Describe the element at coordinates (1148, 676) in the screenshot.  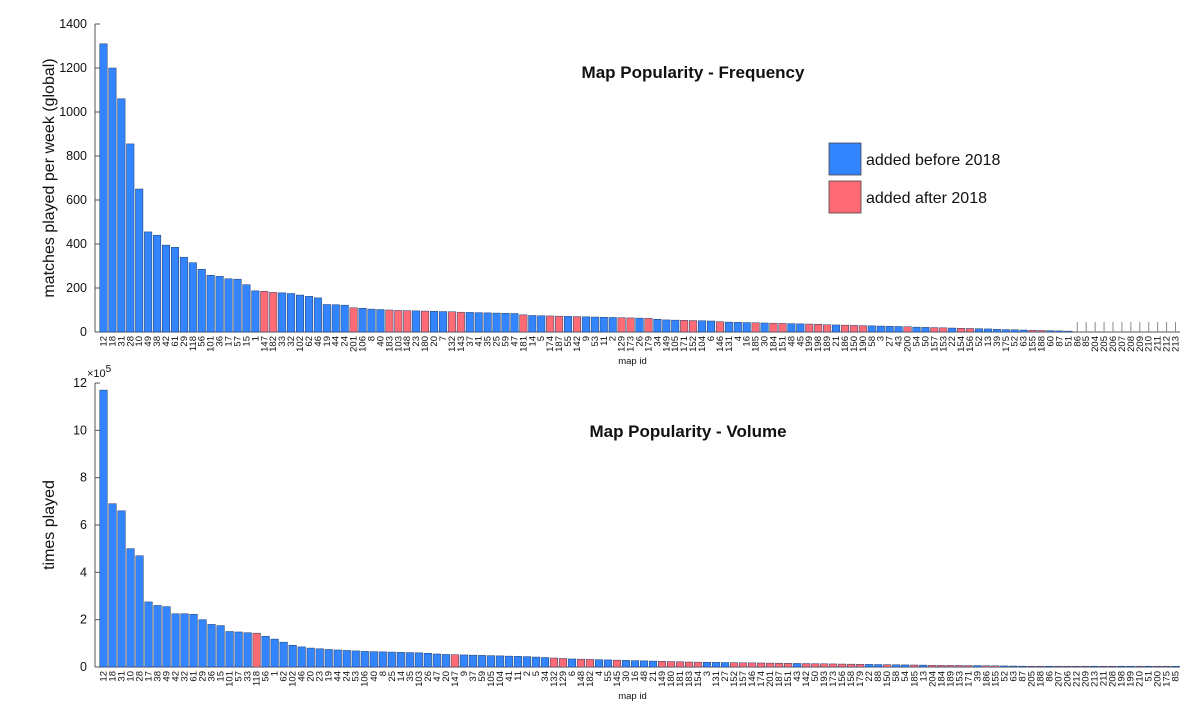
I see `x-tick-label: 51` at that location.